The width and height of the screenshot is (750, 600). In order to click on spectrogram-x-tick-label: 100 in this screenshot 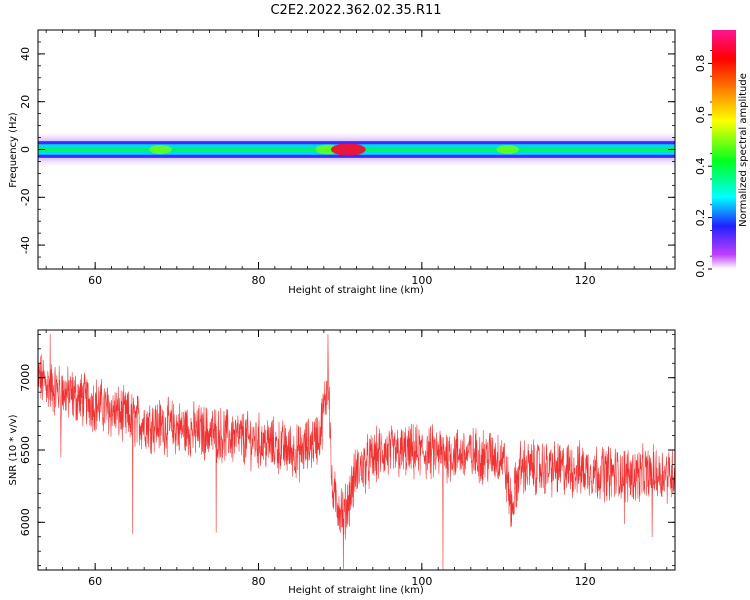, I will do `click(421, 280)`.